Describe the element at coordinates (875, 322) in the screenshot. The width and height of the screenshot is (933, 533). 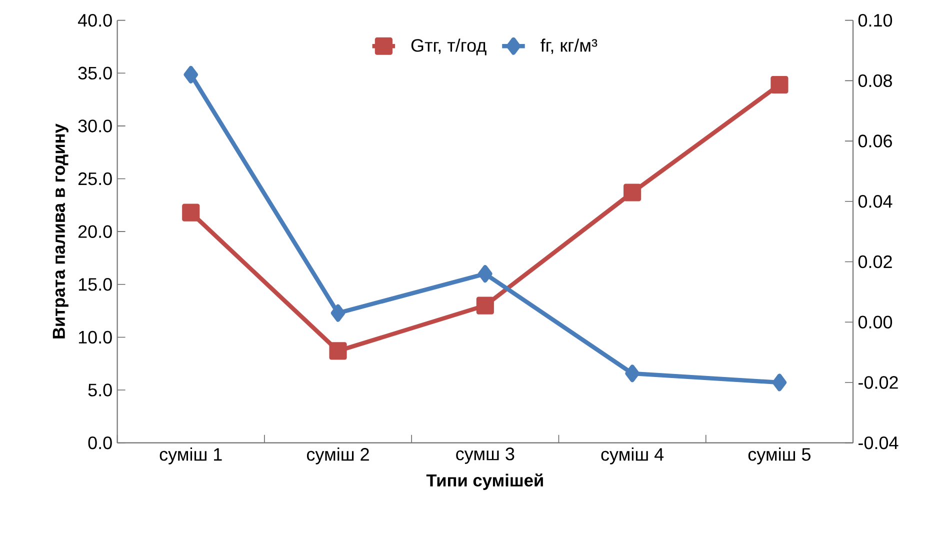
I see `y2-tick-label: 0.00` at that location.